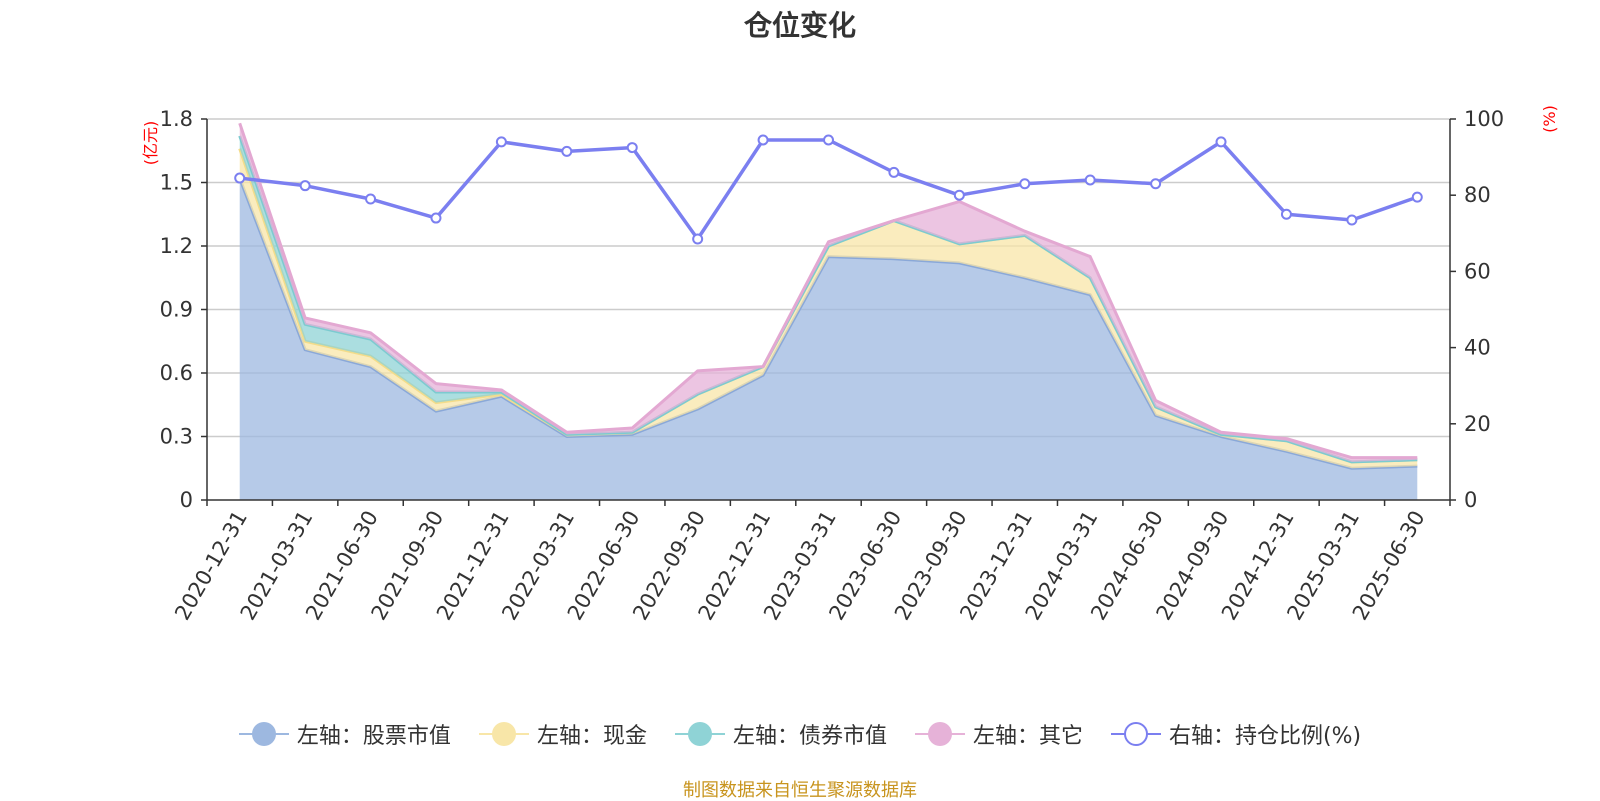  I want to click on y-left-tick-label: 0.9, so click(176, 310).